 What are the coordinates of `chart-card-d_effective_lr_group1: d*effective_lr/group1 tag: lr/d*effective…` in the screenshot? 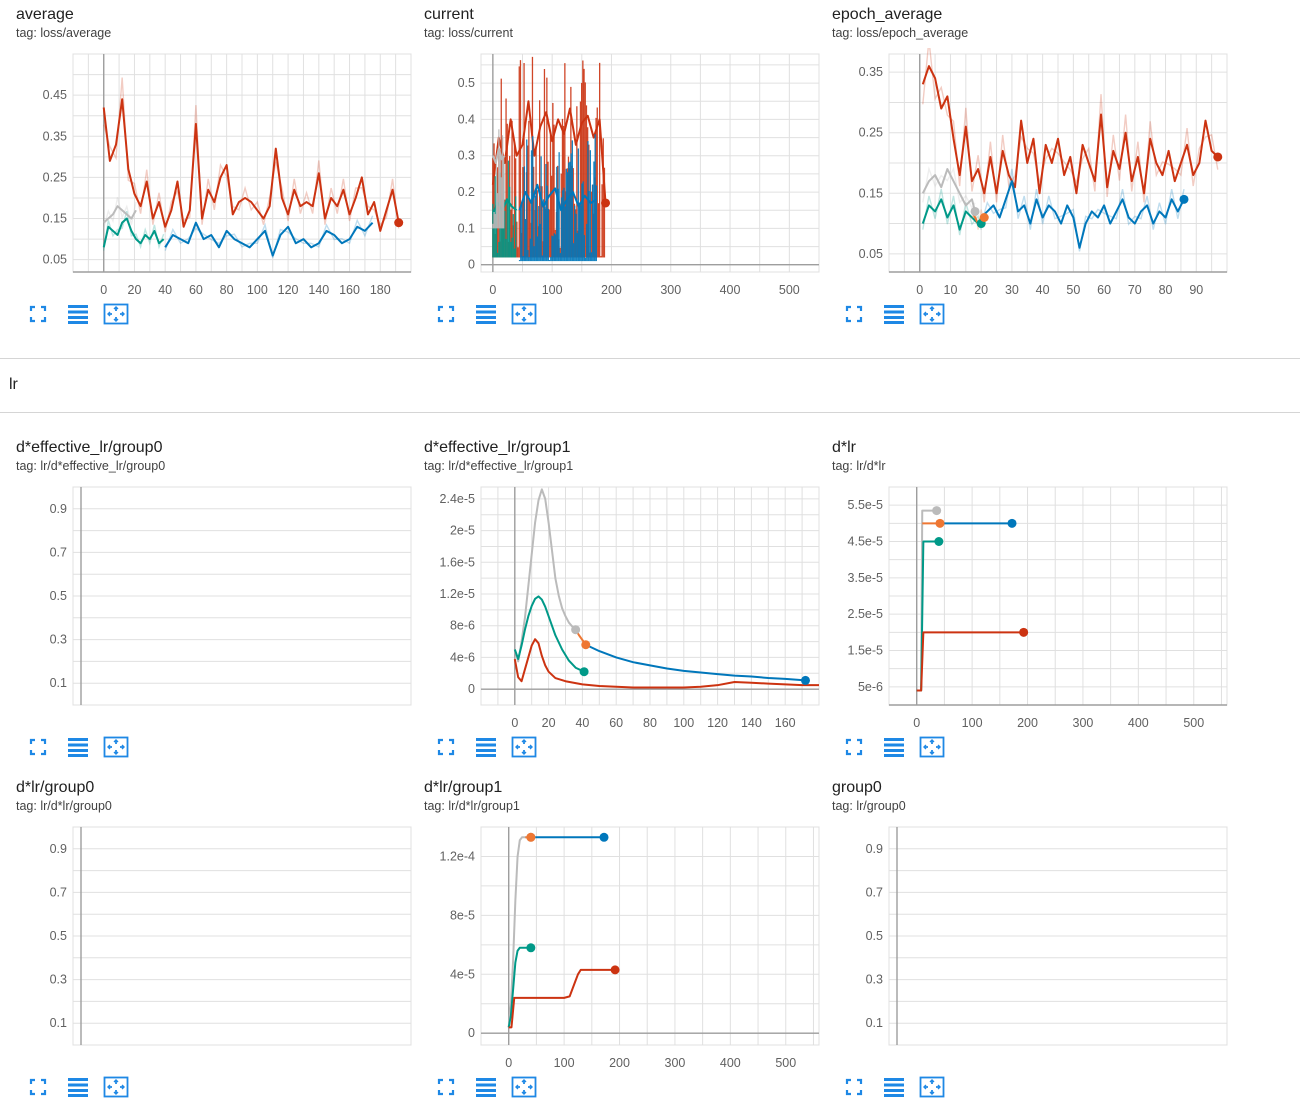 It's located at (629, 604).